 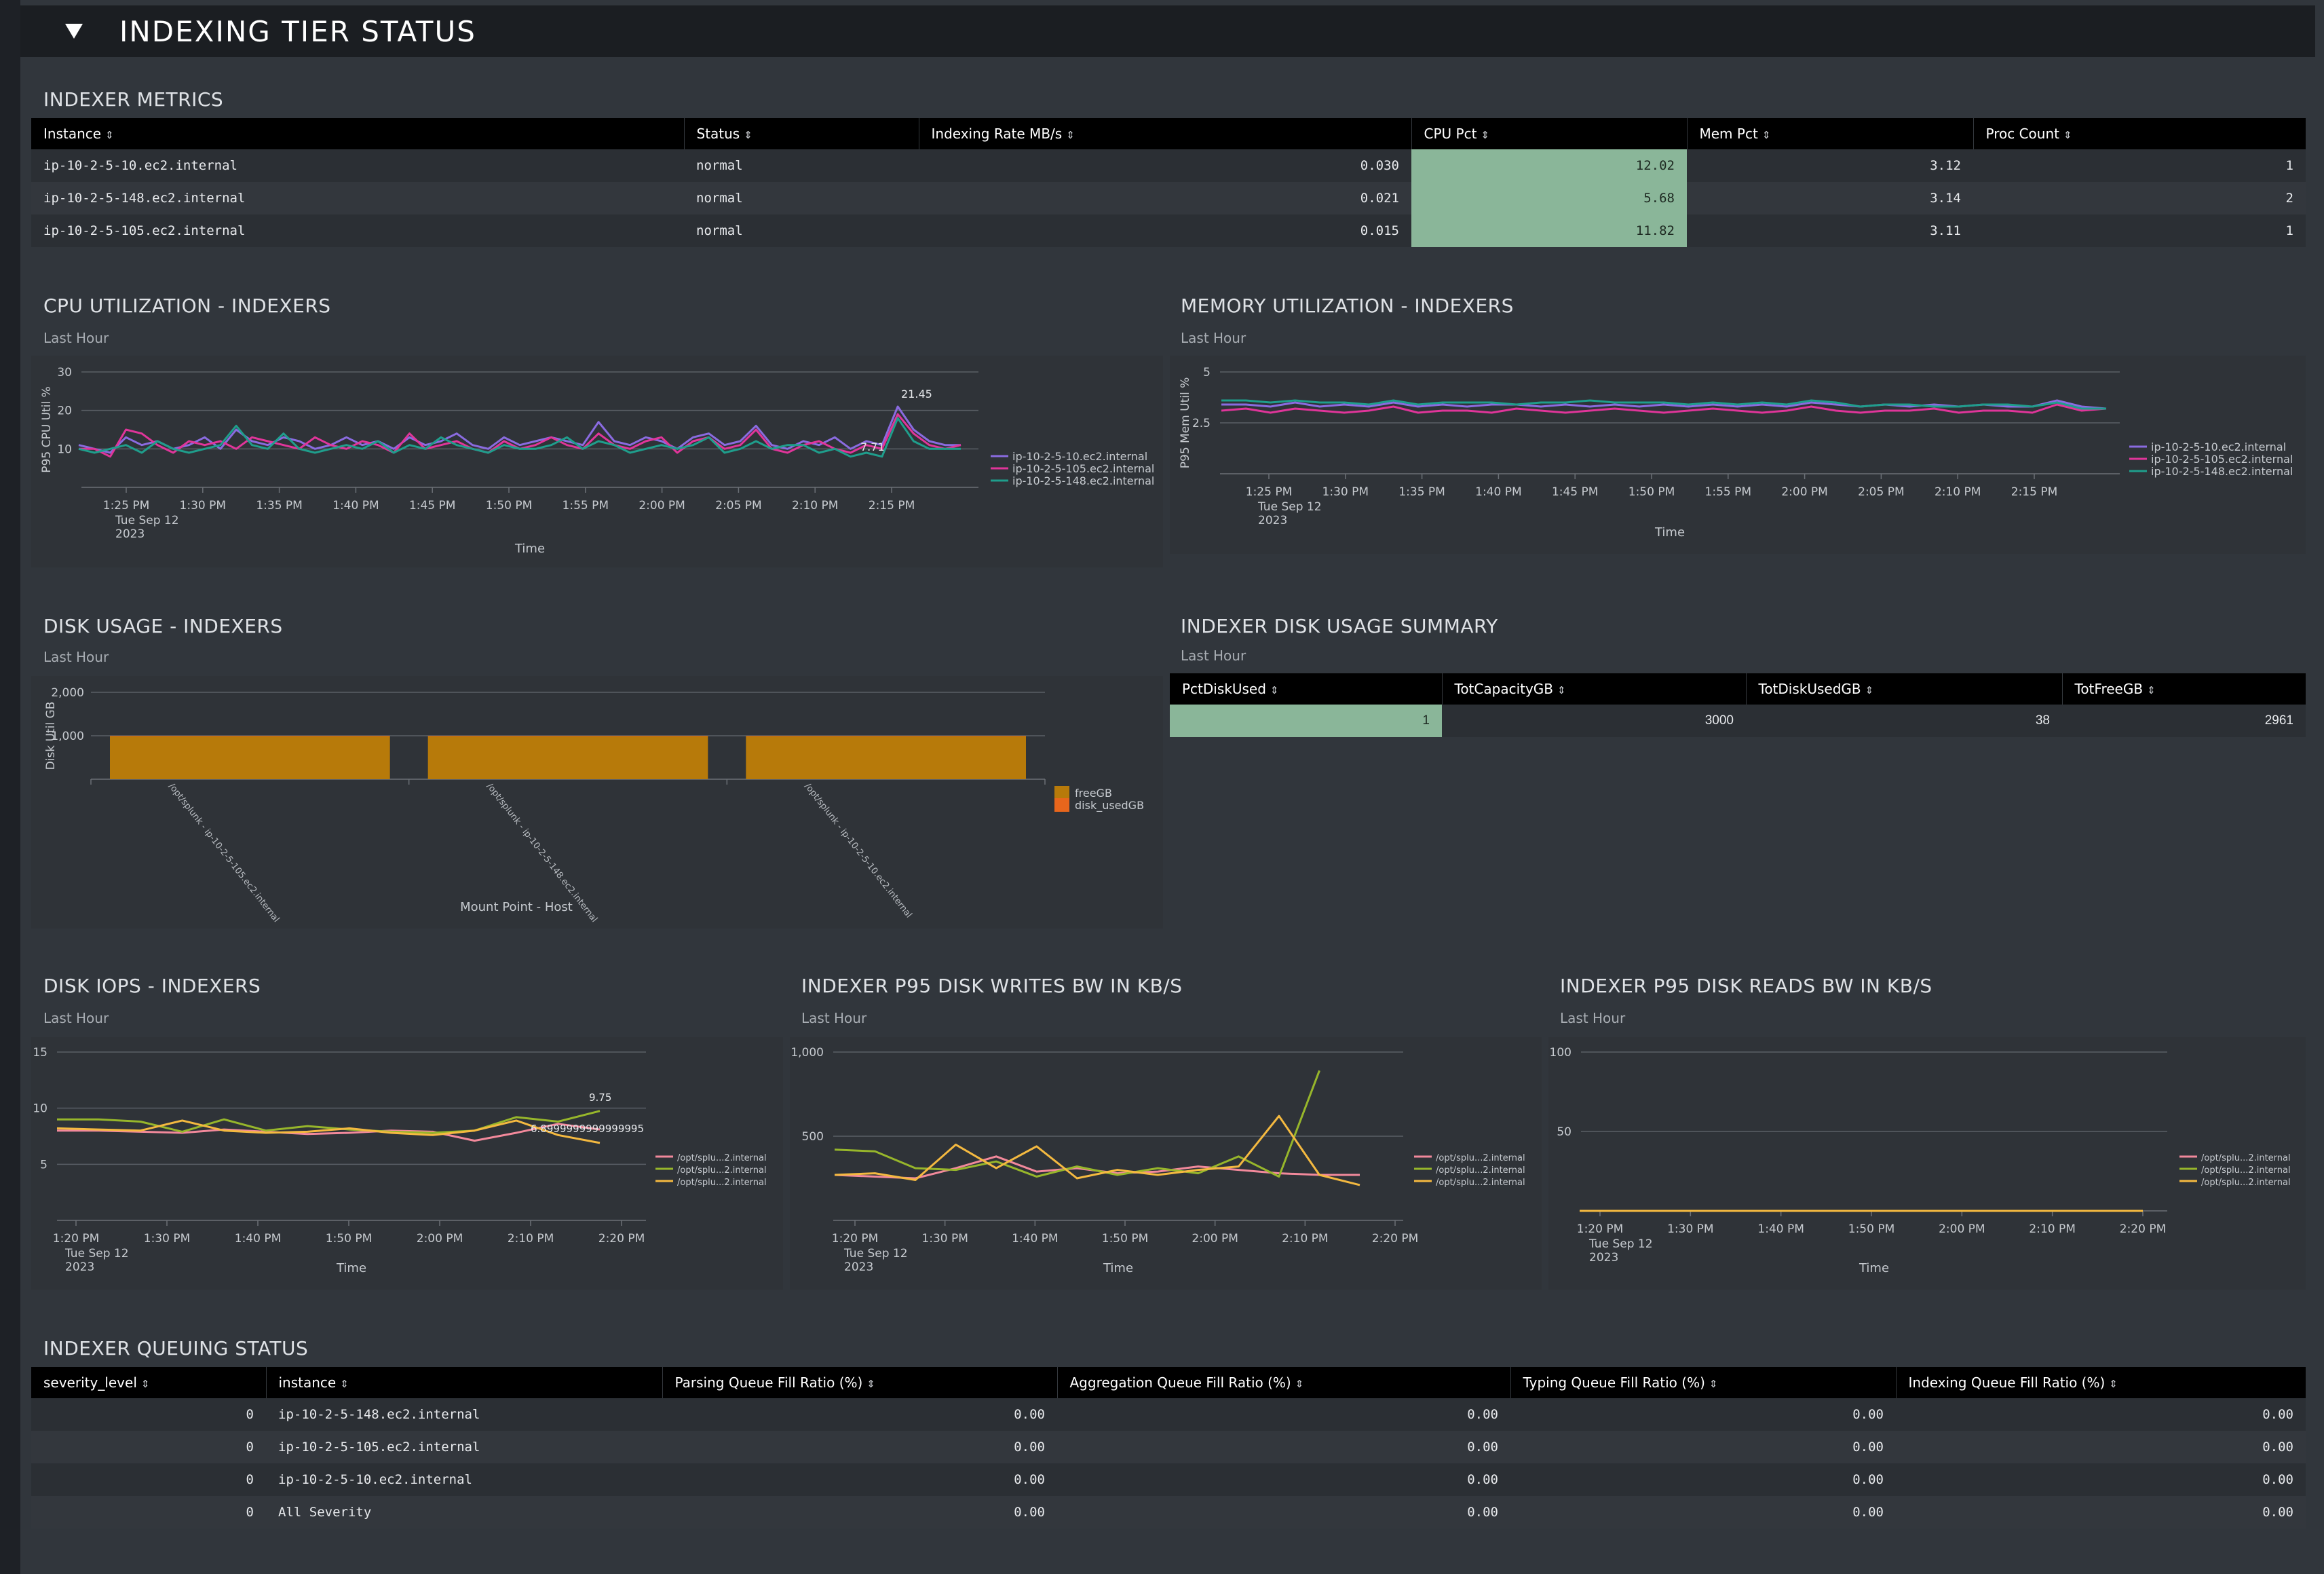 I want to click on column-header-1: Status ⇕, so click(x=801, y=133).